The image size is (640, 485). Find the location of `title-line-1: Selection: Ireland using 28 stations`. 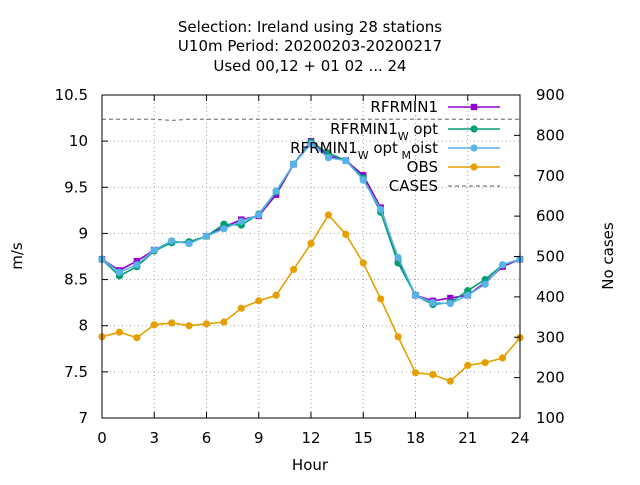

title-line-1: Selection: Ireland using 28 stations is located at coordinates (310, 27).